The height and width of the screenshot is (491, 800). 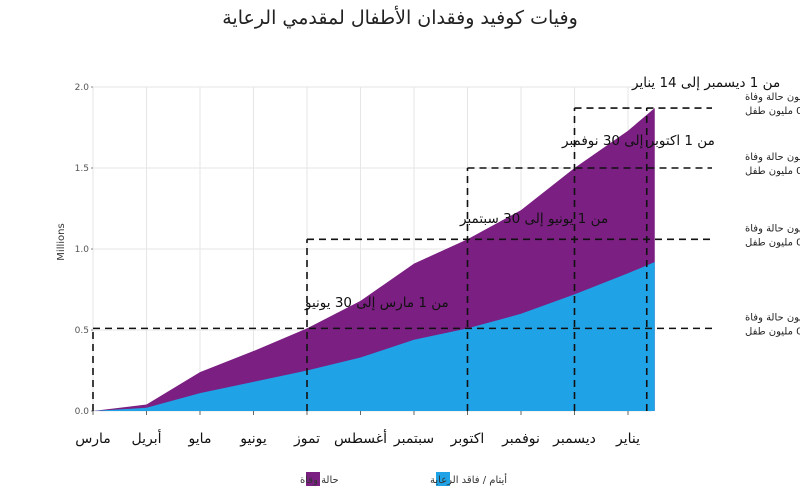 I want to click on y-tick-label: 1.5, so click(x=82, y=169).